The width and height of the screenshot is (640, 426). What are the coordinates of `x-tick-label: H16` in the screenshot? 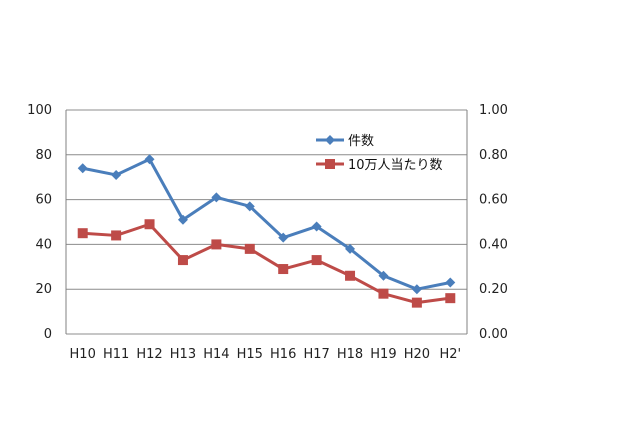 It's located at (283, 354).